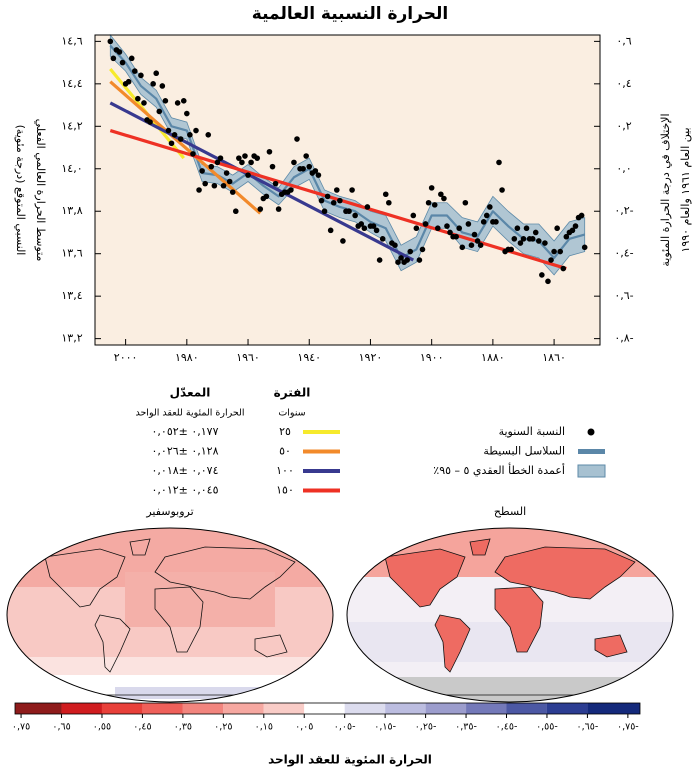 The width and height of the screenshot is (700, 777). I want to click on colorbar-tick-label: -٠,٠٥, so click(345, 727).